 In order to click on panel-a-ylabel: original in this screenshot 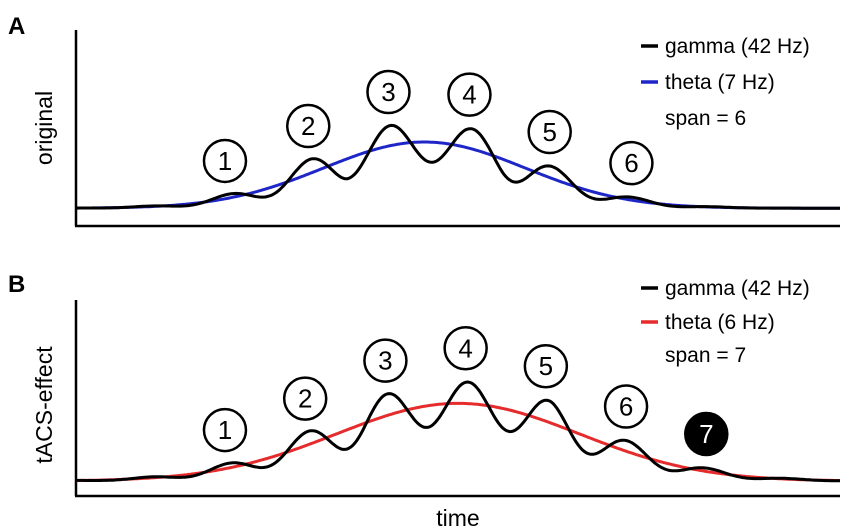, I will do `click(44, 128)`.